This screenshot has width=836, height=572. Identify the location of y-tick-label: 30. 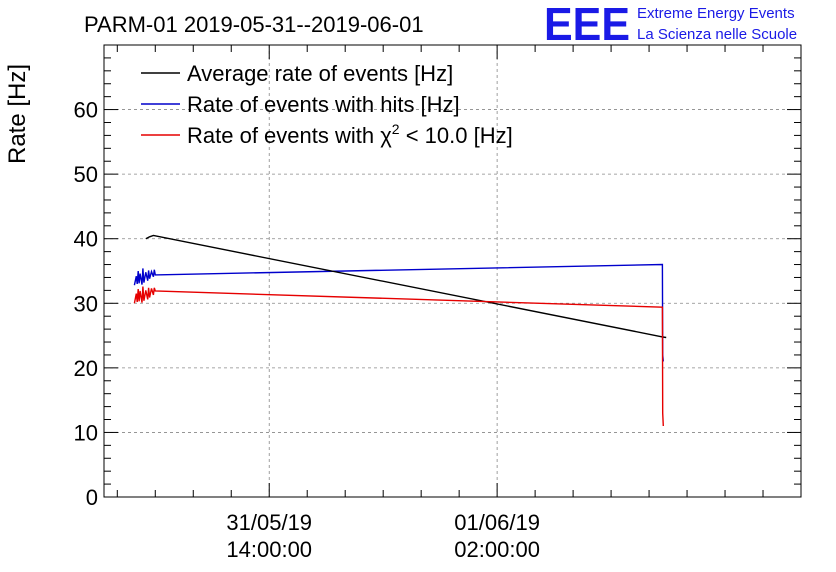
(86, 303).